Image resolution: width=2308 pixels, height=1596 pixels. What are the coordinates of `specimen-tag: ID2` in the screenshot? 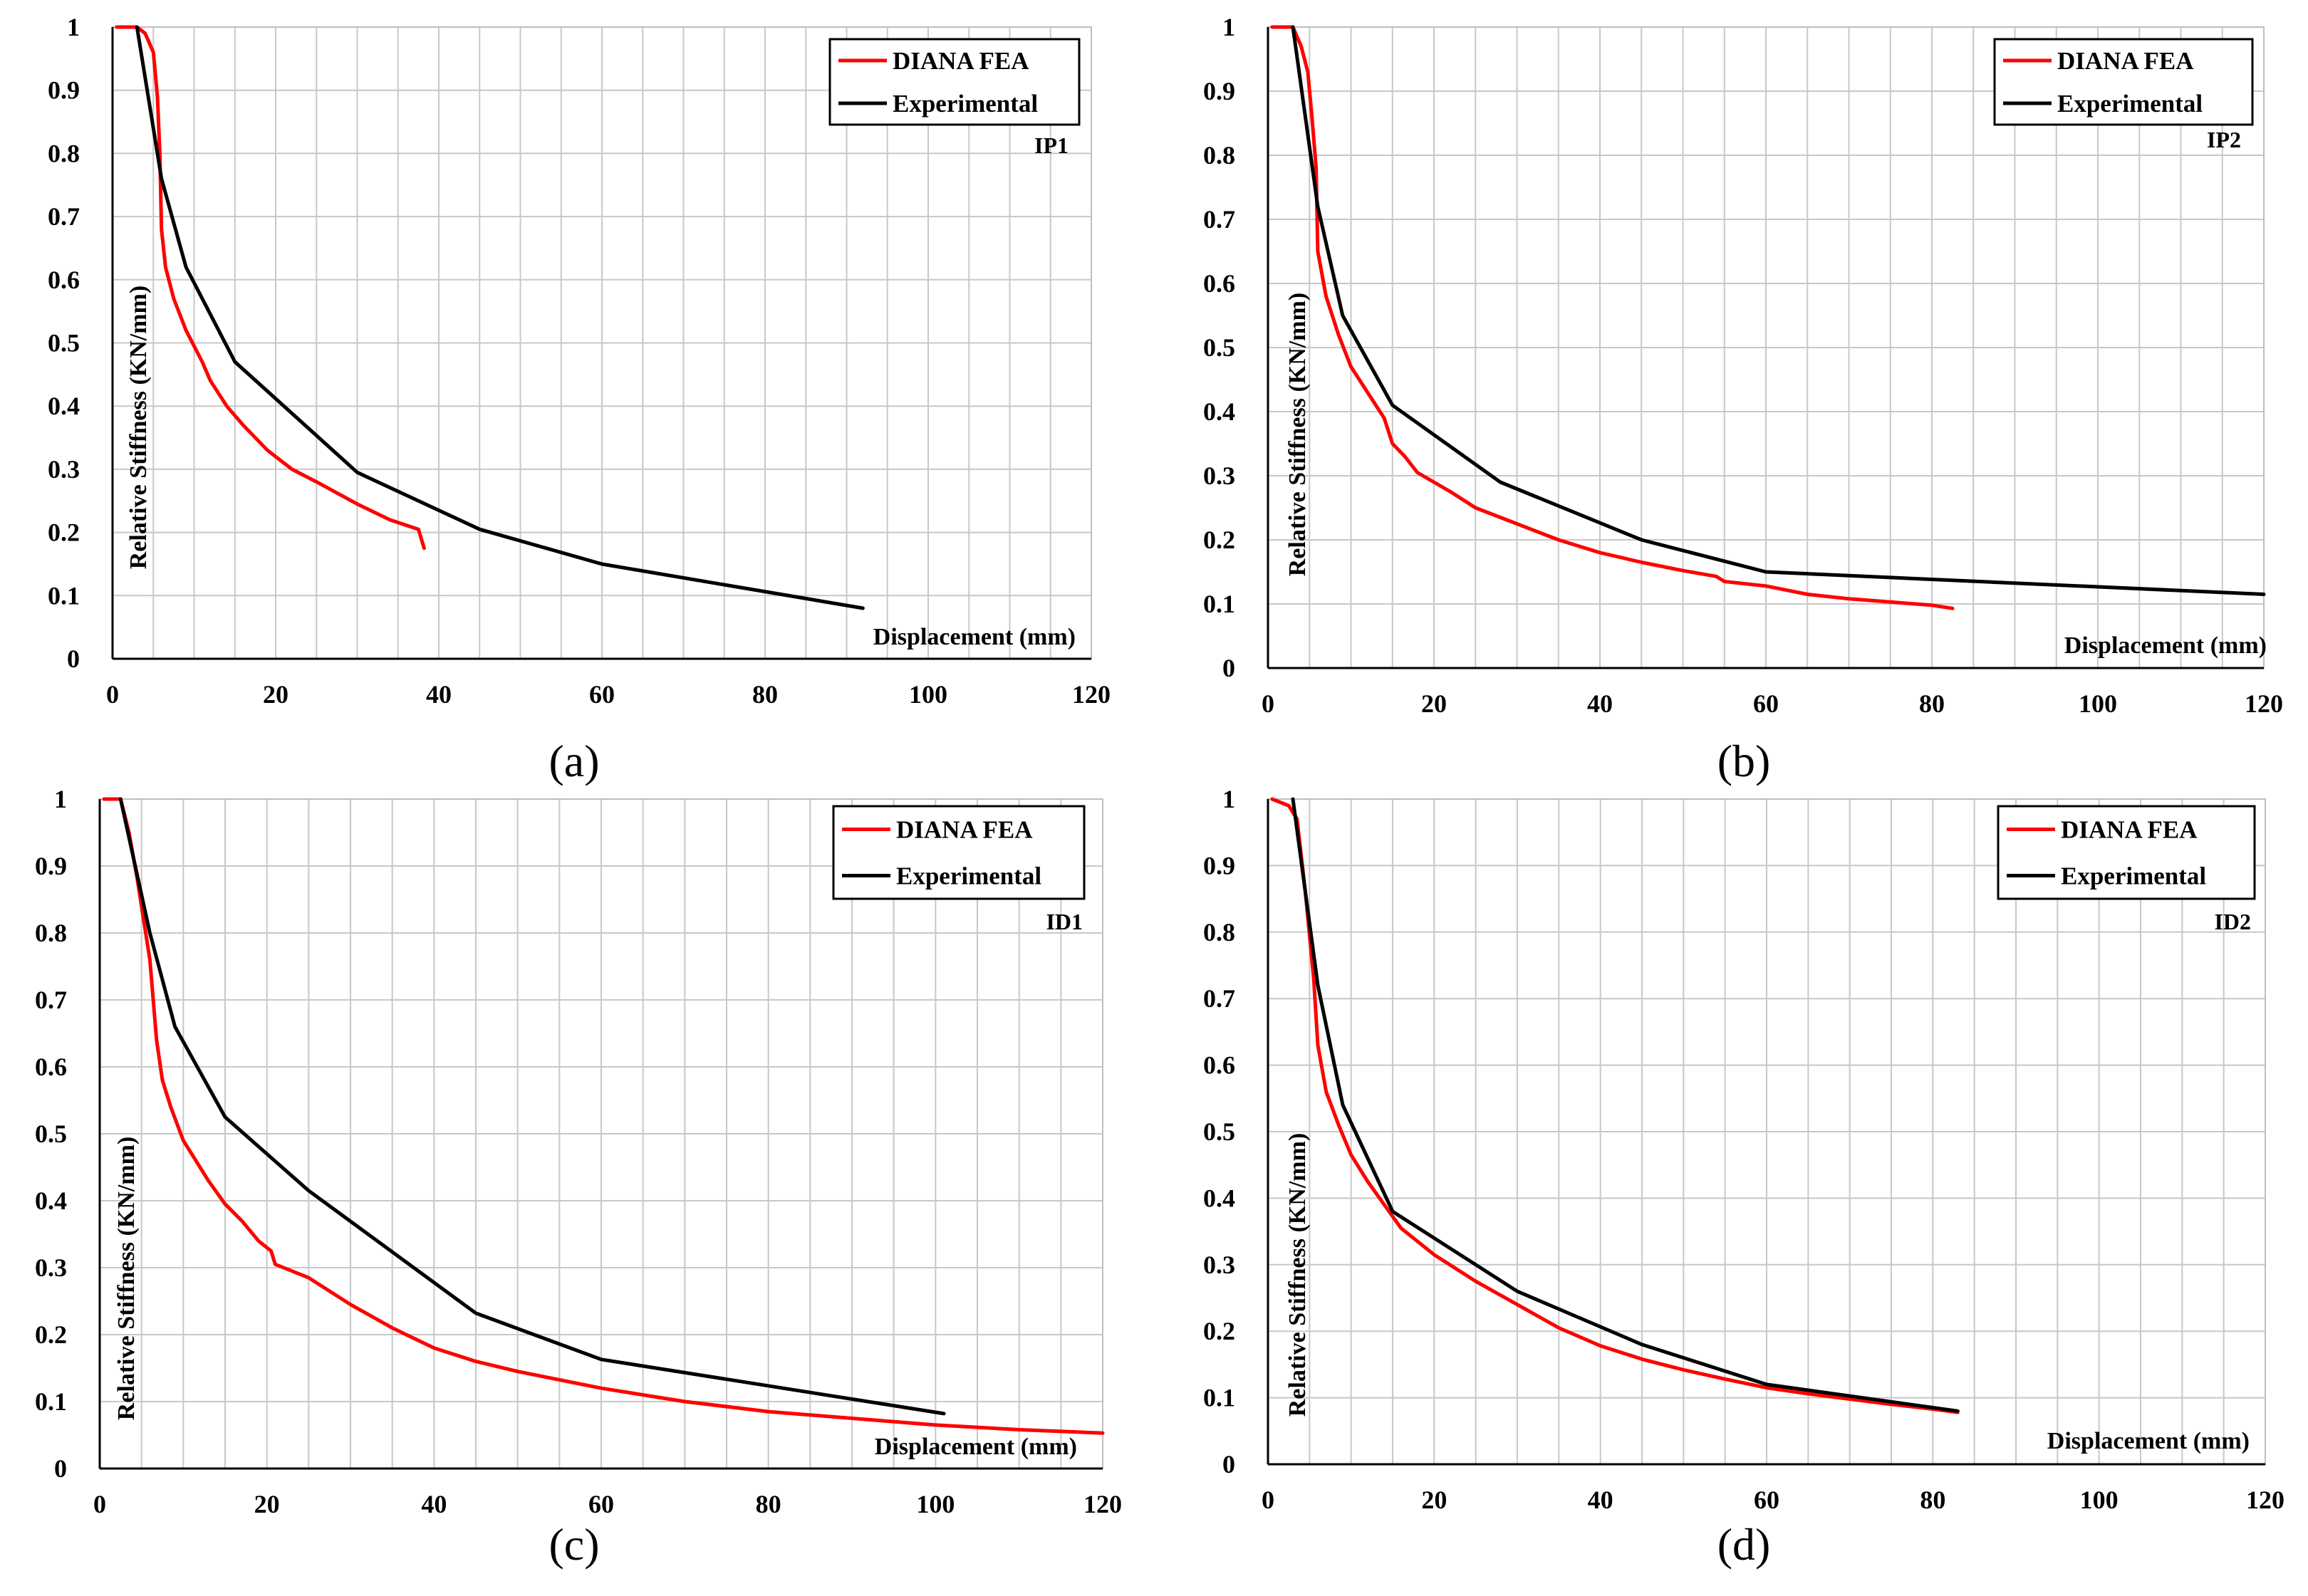 It's located at (2232, 921).